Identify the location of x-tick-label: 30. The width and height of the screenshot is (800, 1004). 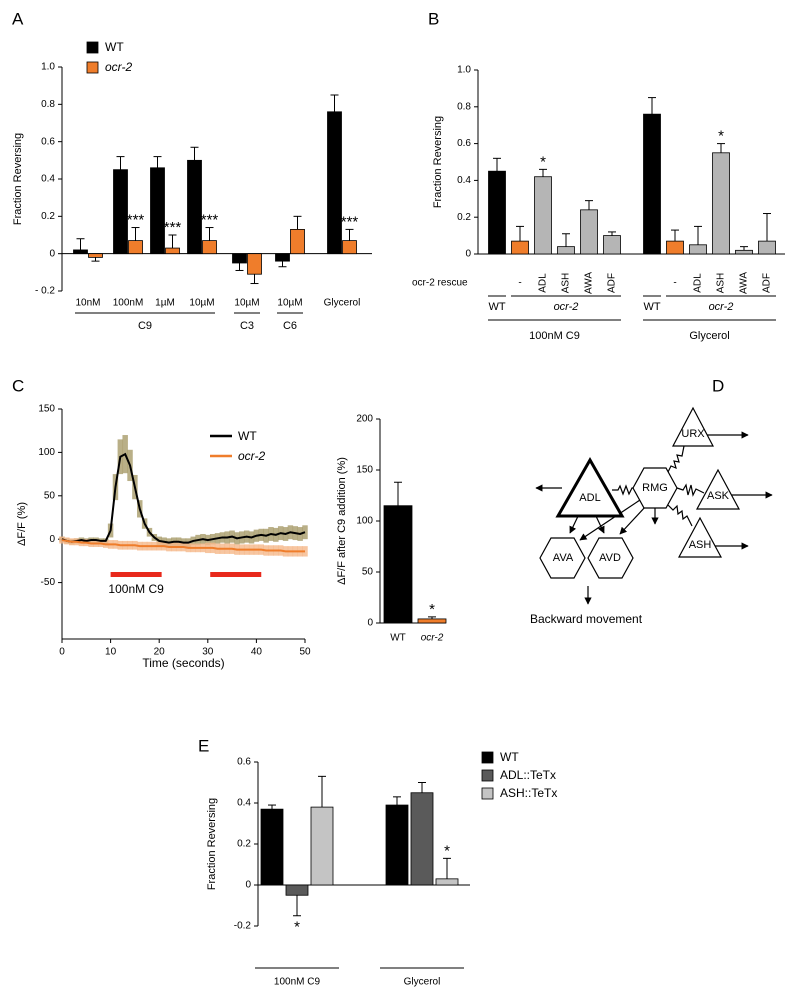
(208, 652).